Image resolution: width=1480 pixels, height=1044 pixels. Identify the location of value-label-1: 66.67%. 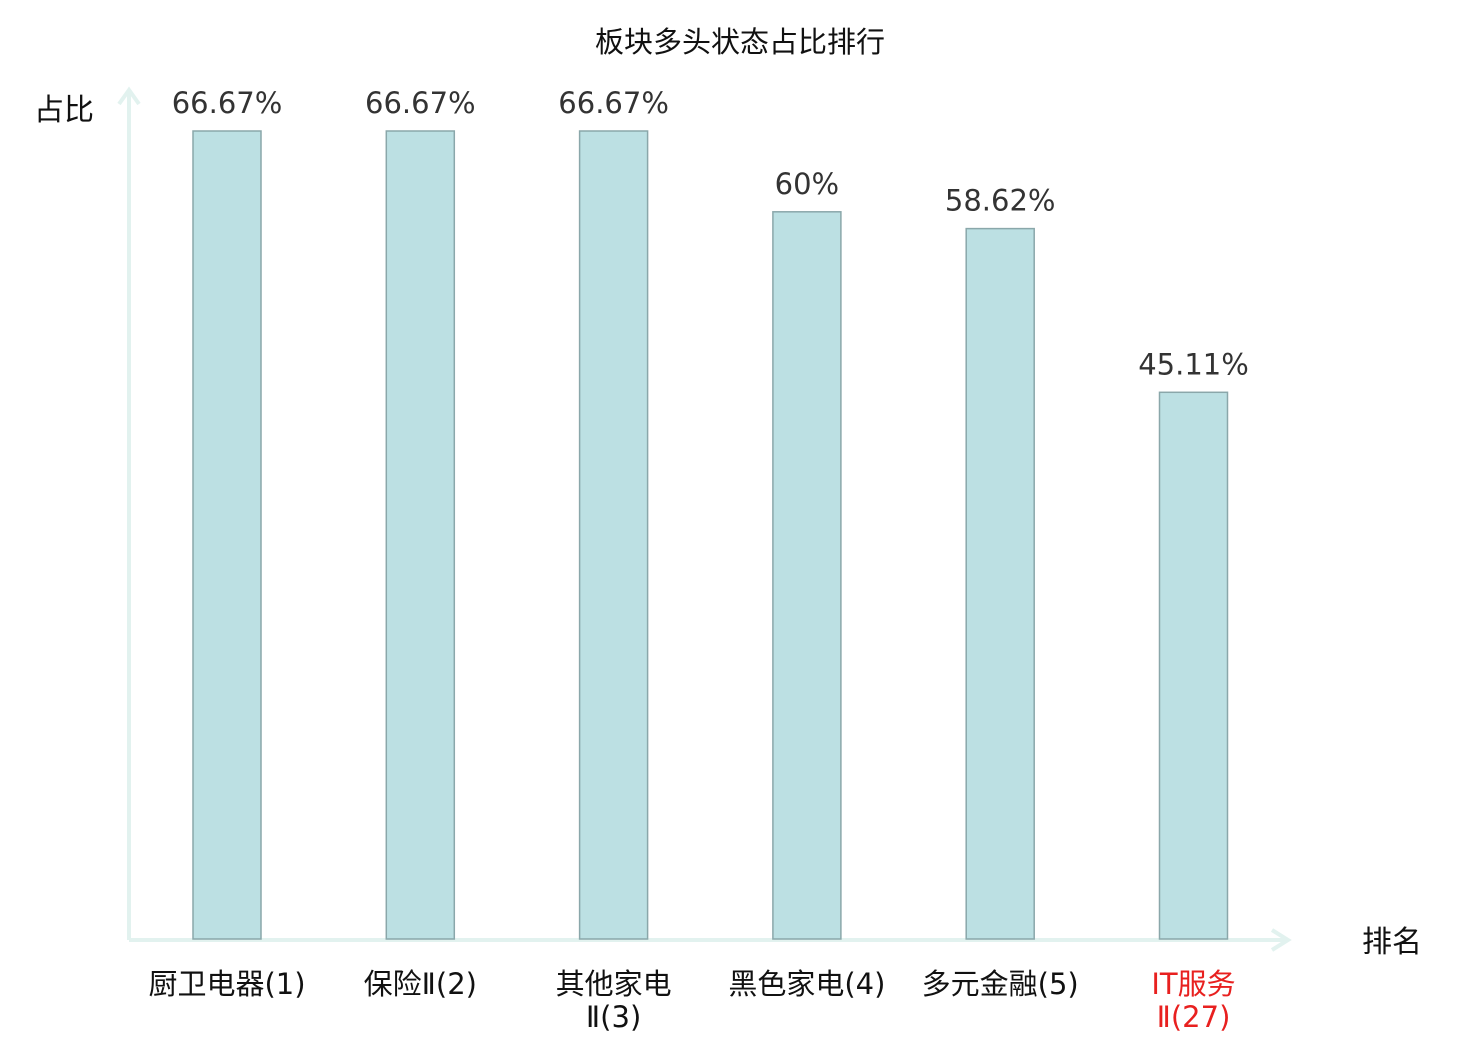
(227, 103).